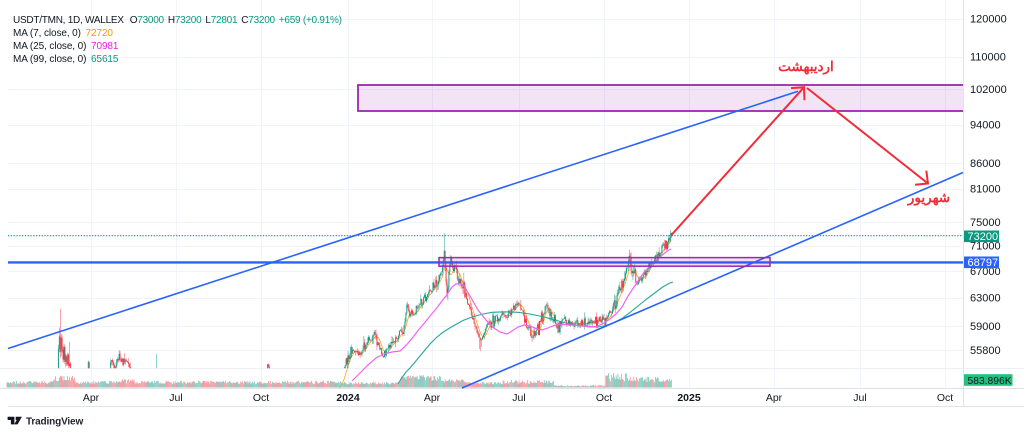 The image size is (1024, 440). What do you see at coordinates (990, 381) in the screenshot?
I see `svg-text: 583.896K` at bounding box center [990, 381].